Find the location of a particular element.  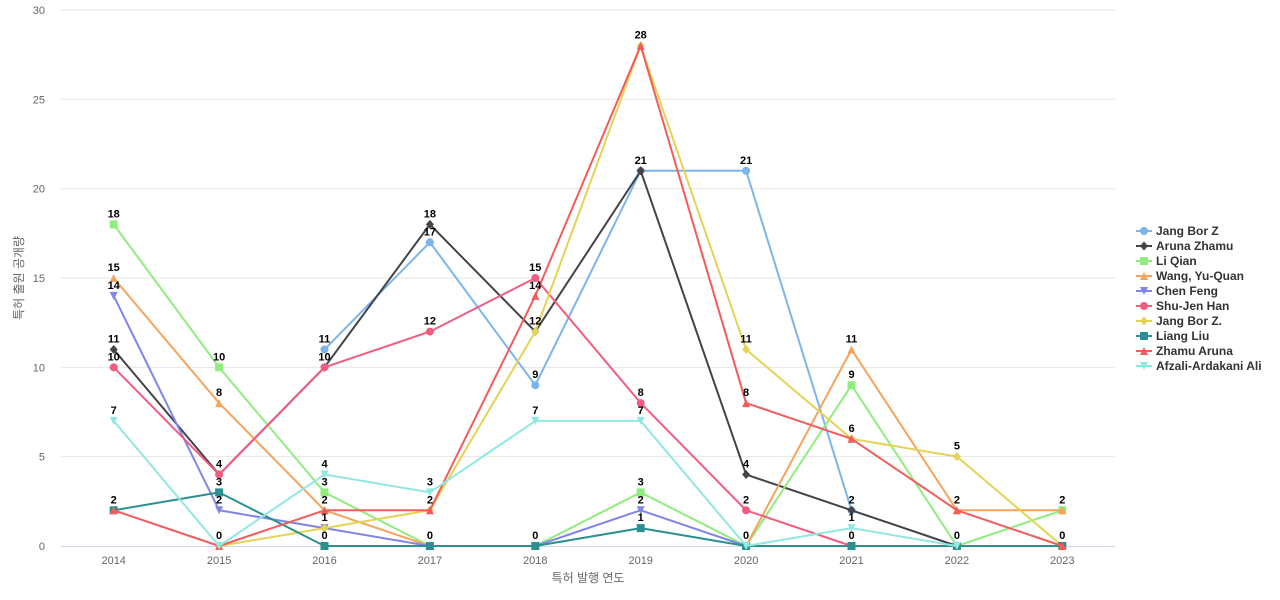

data-label: 18 is located at coordinates (114, 214).